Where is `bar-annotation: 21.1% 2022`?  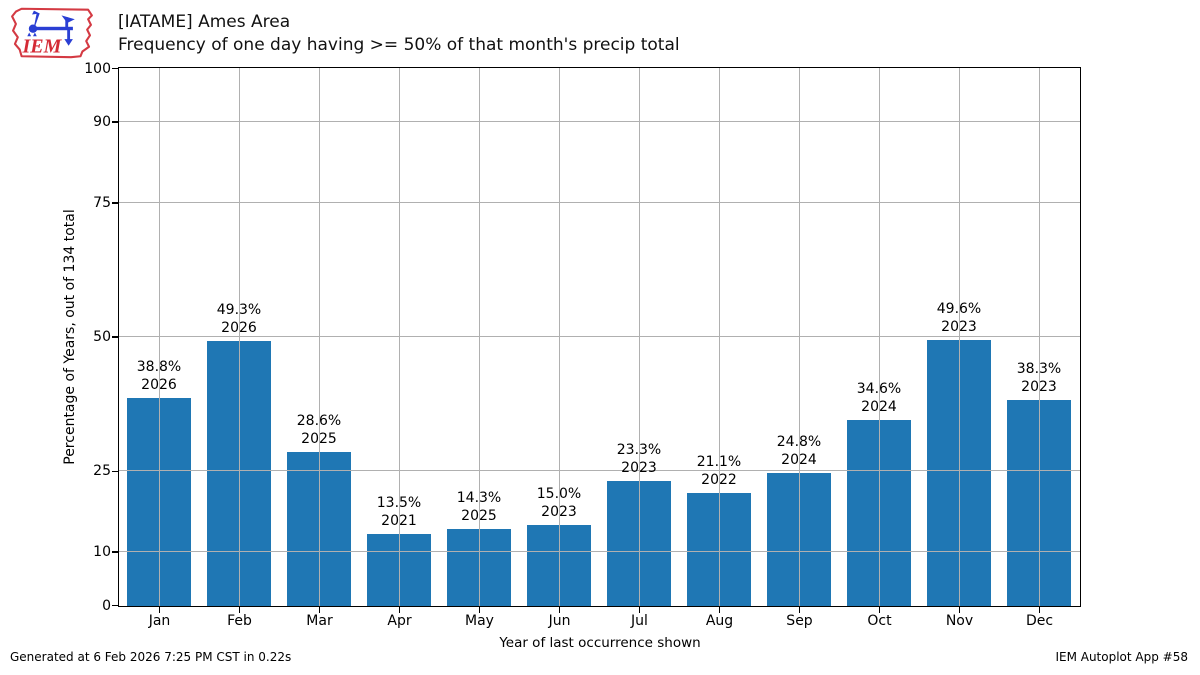
bar-annotation: 21.1% 2022 is located at coordinates (719, 471).